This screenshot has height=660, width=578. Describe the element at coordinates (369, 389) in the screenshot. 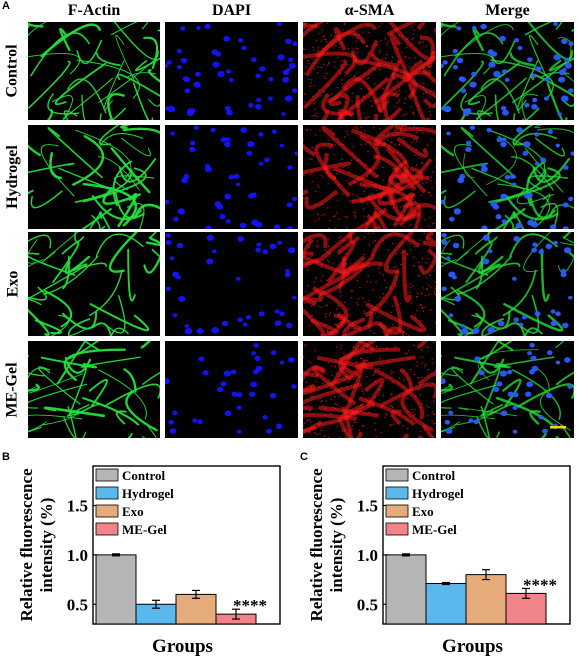

I see `micrograph-me-gel-asma` at that location.